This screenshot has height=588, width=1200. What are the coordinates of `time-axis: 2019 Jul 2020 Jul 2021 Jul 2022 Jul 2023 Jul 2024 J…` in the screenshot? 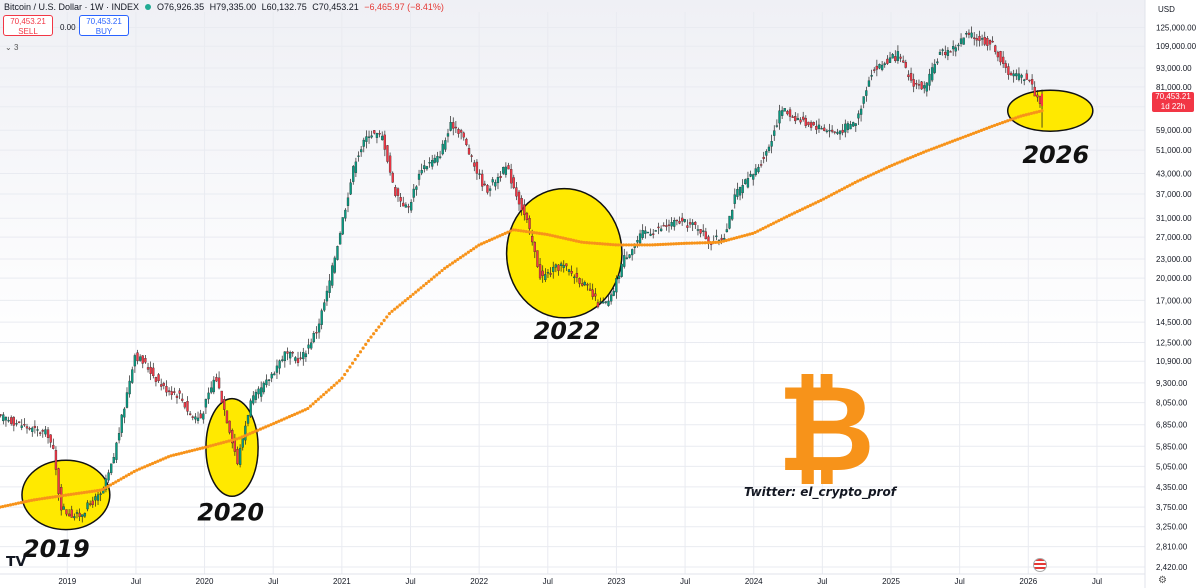 It's located at (580, 581).